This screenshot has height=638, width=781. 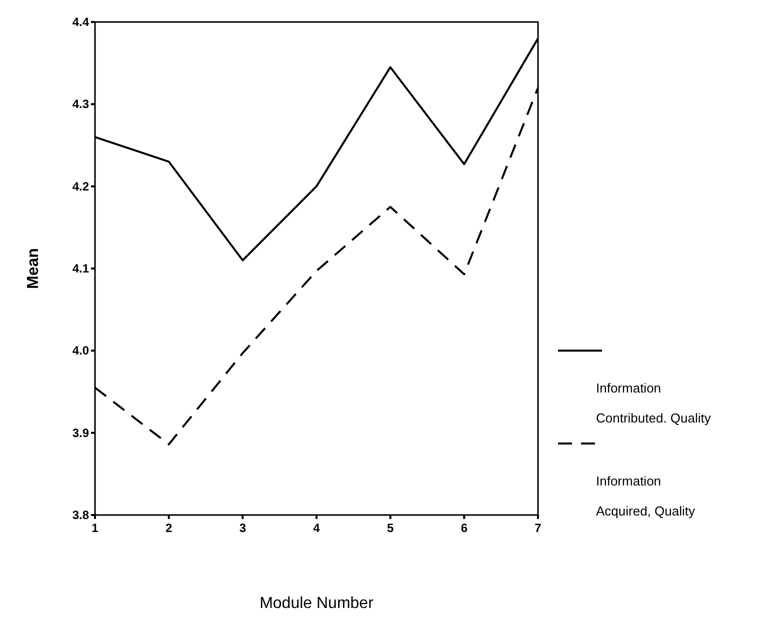 What do you see at coordinates (464, 528) in the screenshot?
I see `x-tick-label: 6` at bounding box center [464, 528].